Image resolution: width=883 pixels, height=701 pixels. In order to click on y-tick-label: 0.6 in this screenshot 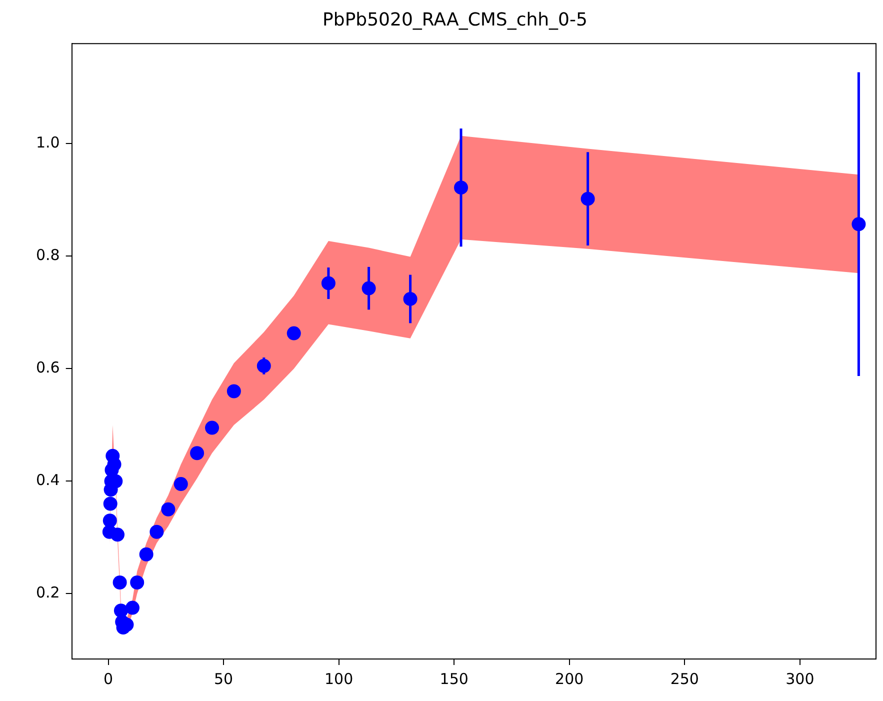, I will do `click(48, 367)`.